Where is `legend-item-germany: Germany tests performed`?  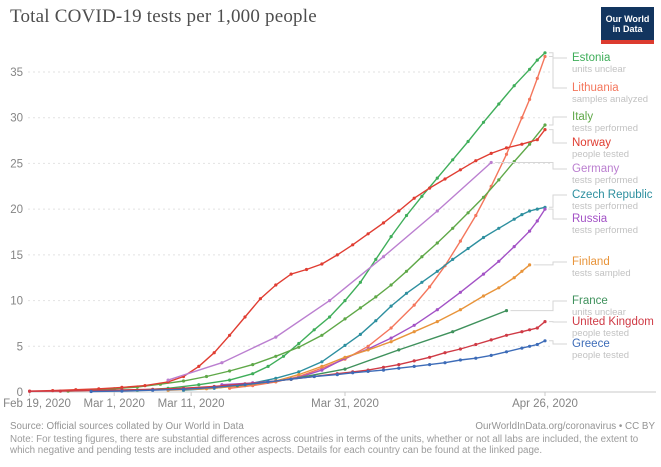
legend-item-germany: Germany tests performed is located at coordinates (616, 174).